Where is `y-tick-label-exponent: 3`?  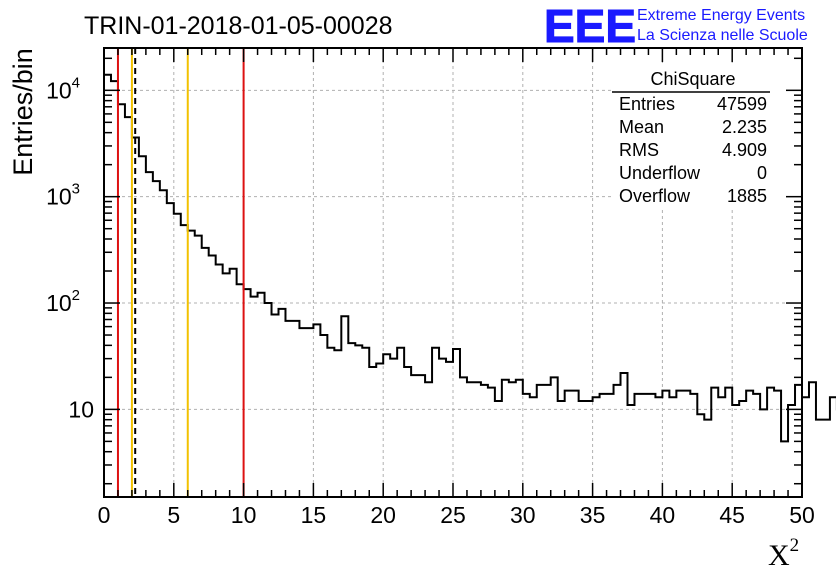
y-tick-label-exponent: 3 is located at coordinates (76, 189).